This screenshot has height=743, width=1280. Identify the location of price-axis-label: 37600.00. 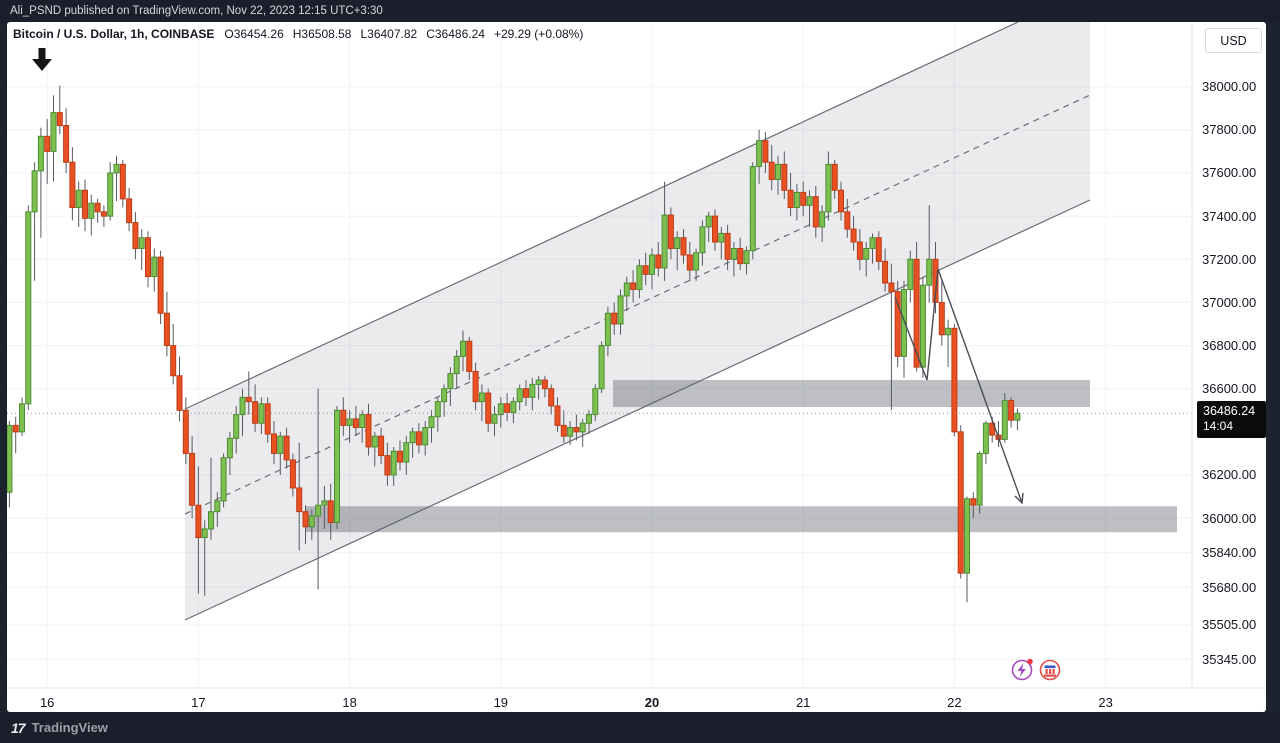
(1229, 173).